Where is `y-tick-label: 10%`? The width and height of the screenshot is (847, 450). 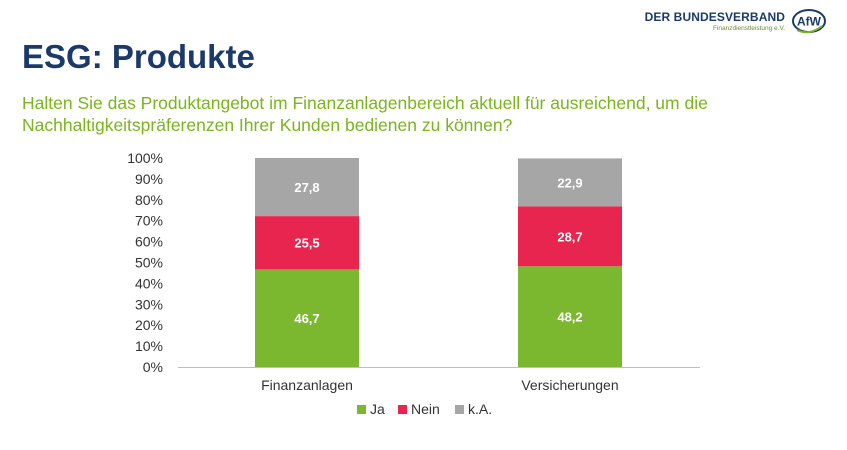
y-tick-label: 10% is located at coordinates (149, 346).